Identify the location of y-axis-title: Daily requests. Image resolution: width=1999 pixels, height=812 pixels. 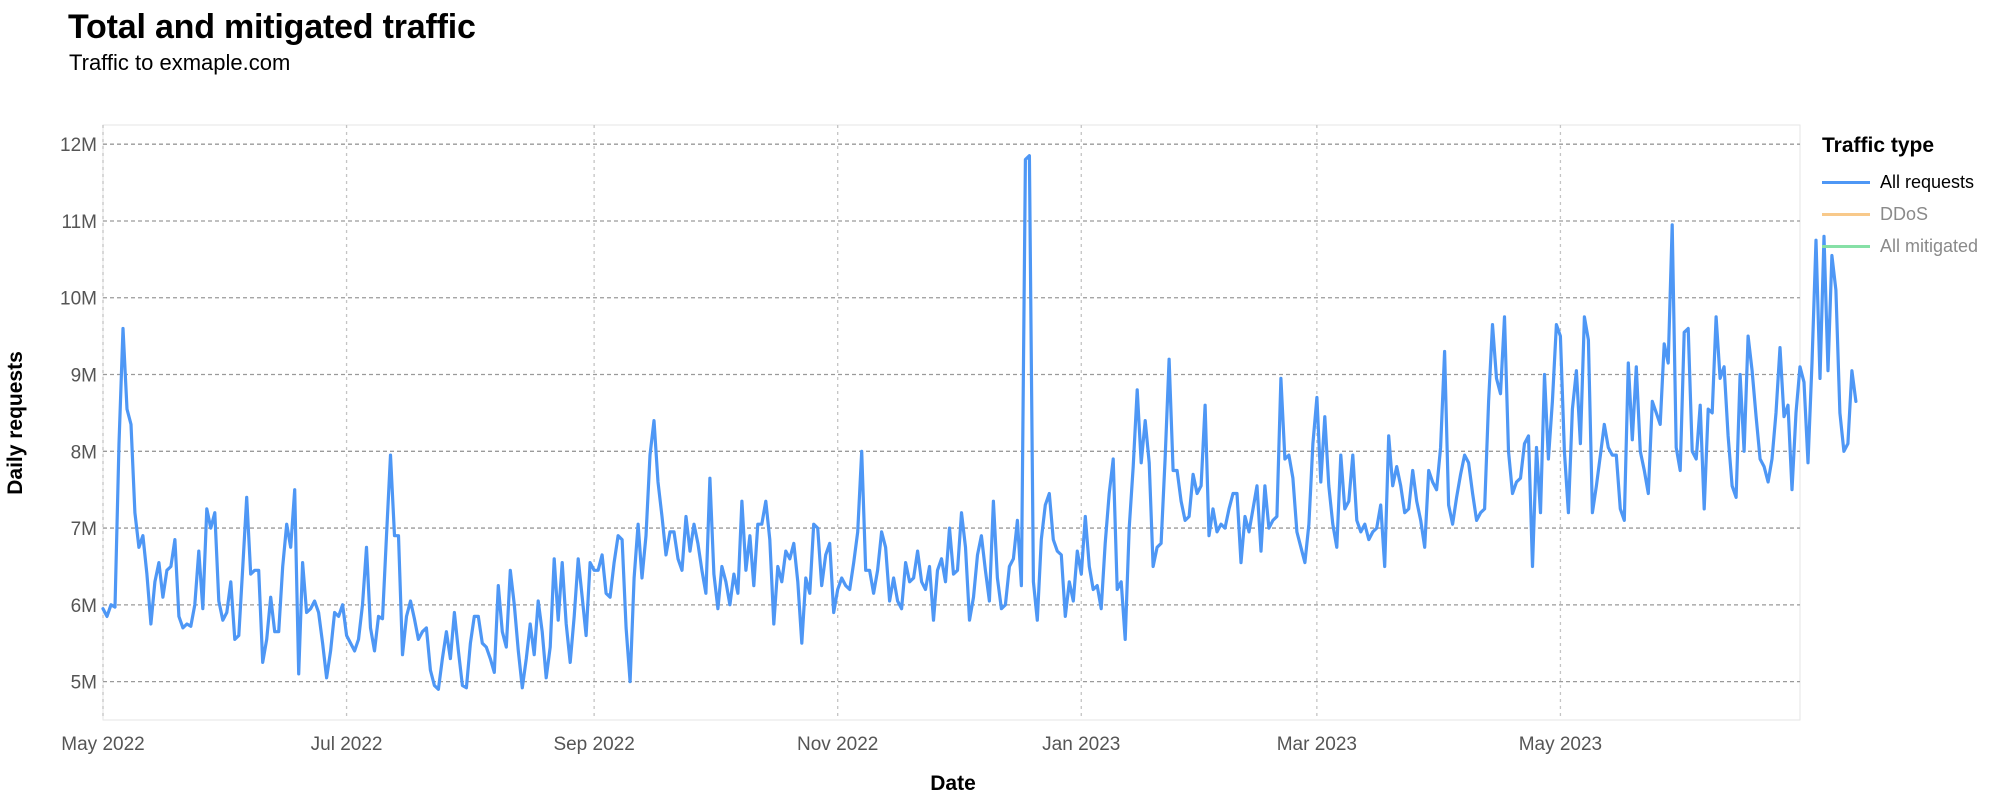
(15, 423).